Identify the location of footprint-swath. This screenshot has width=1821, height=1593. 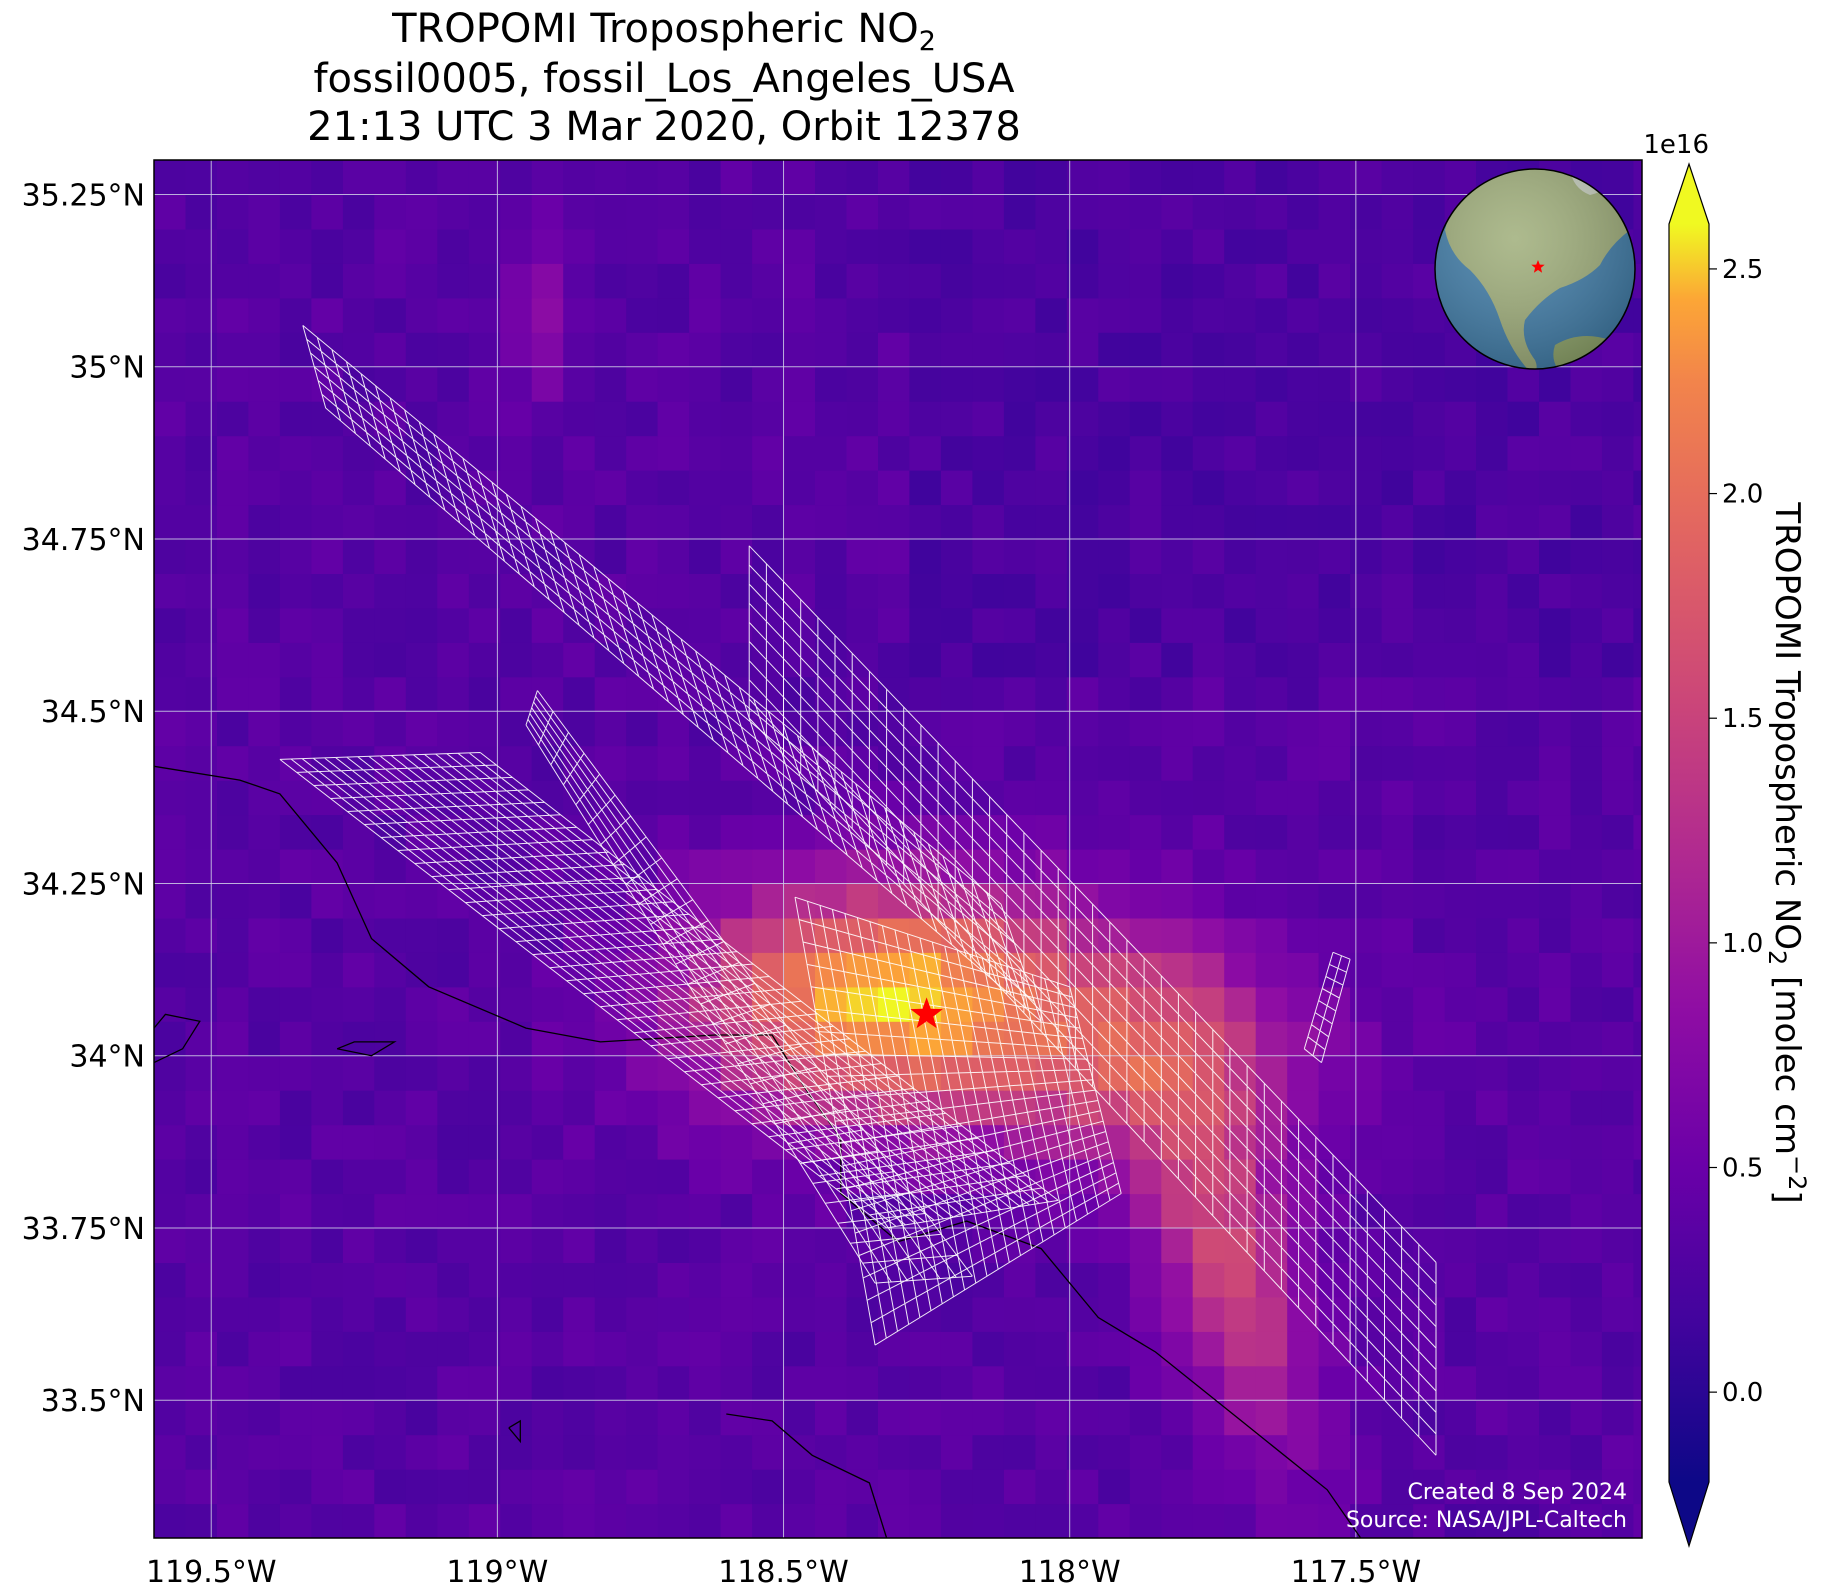
(958, 1121).